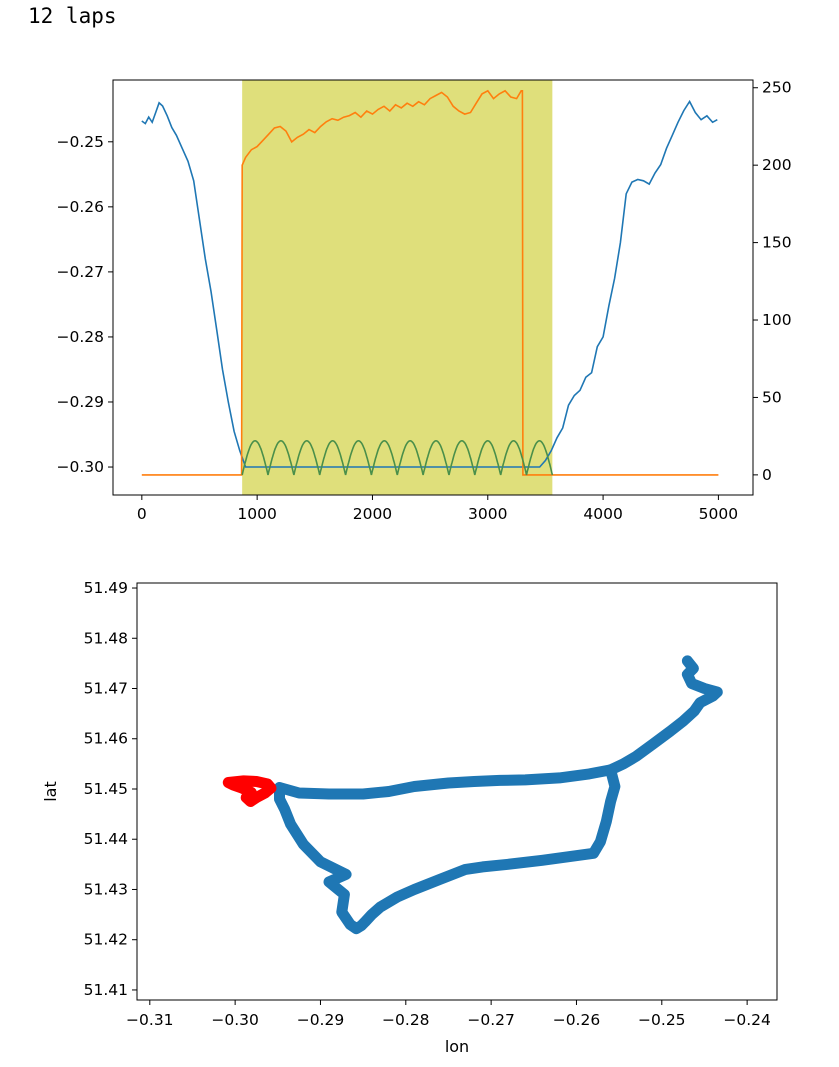 The width and height of the screenshot is (839, 1067). Describe the element at coordinates (397, 457) in the screenshot. I see `green-lap-series` at that location.